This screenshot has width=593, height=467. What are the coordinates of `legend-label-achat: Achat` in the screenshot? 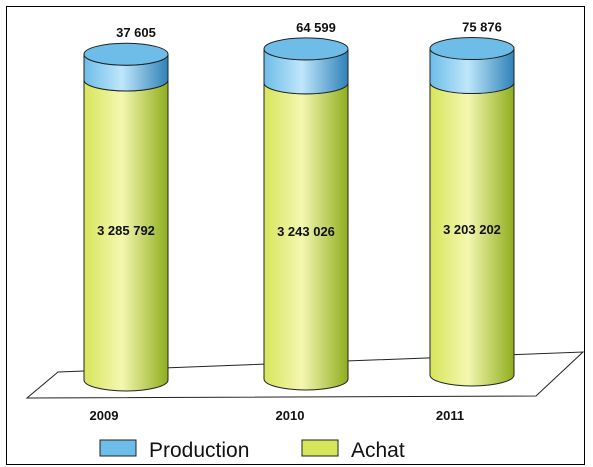 It's located at (378, 450).